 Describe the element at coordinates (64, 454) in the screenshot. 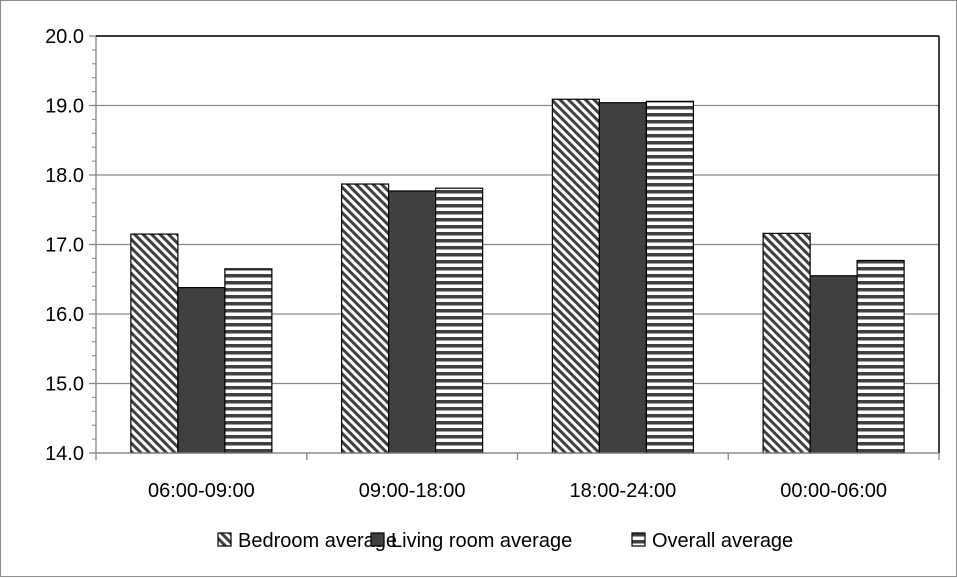

I see `y-tick-label: 14.0` at that location.